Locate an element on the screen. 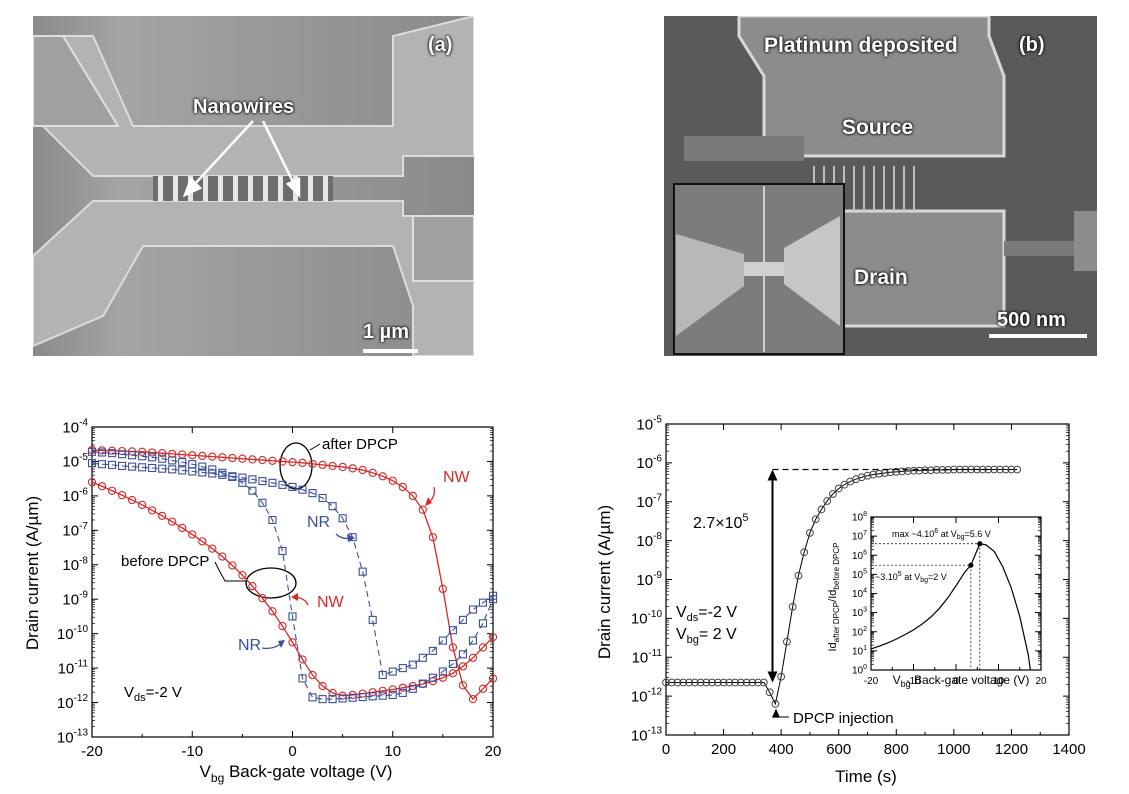 The image size is (1129, 794). inset-chart-y-tick-label: 10⁸ is located at coordinates (859, 517).